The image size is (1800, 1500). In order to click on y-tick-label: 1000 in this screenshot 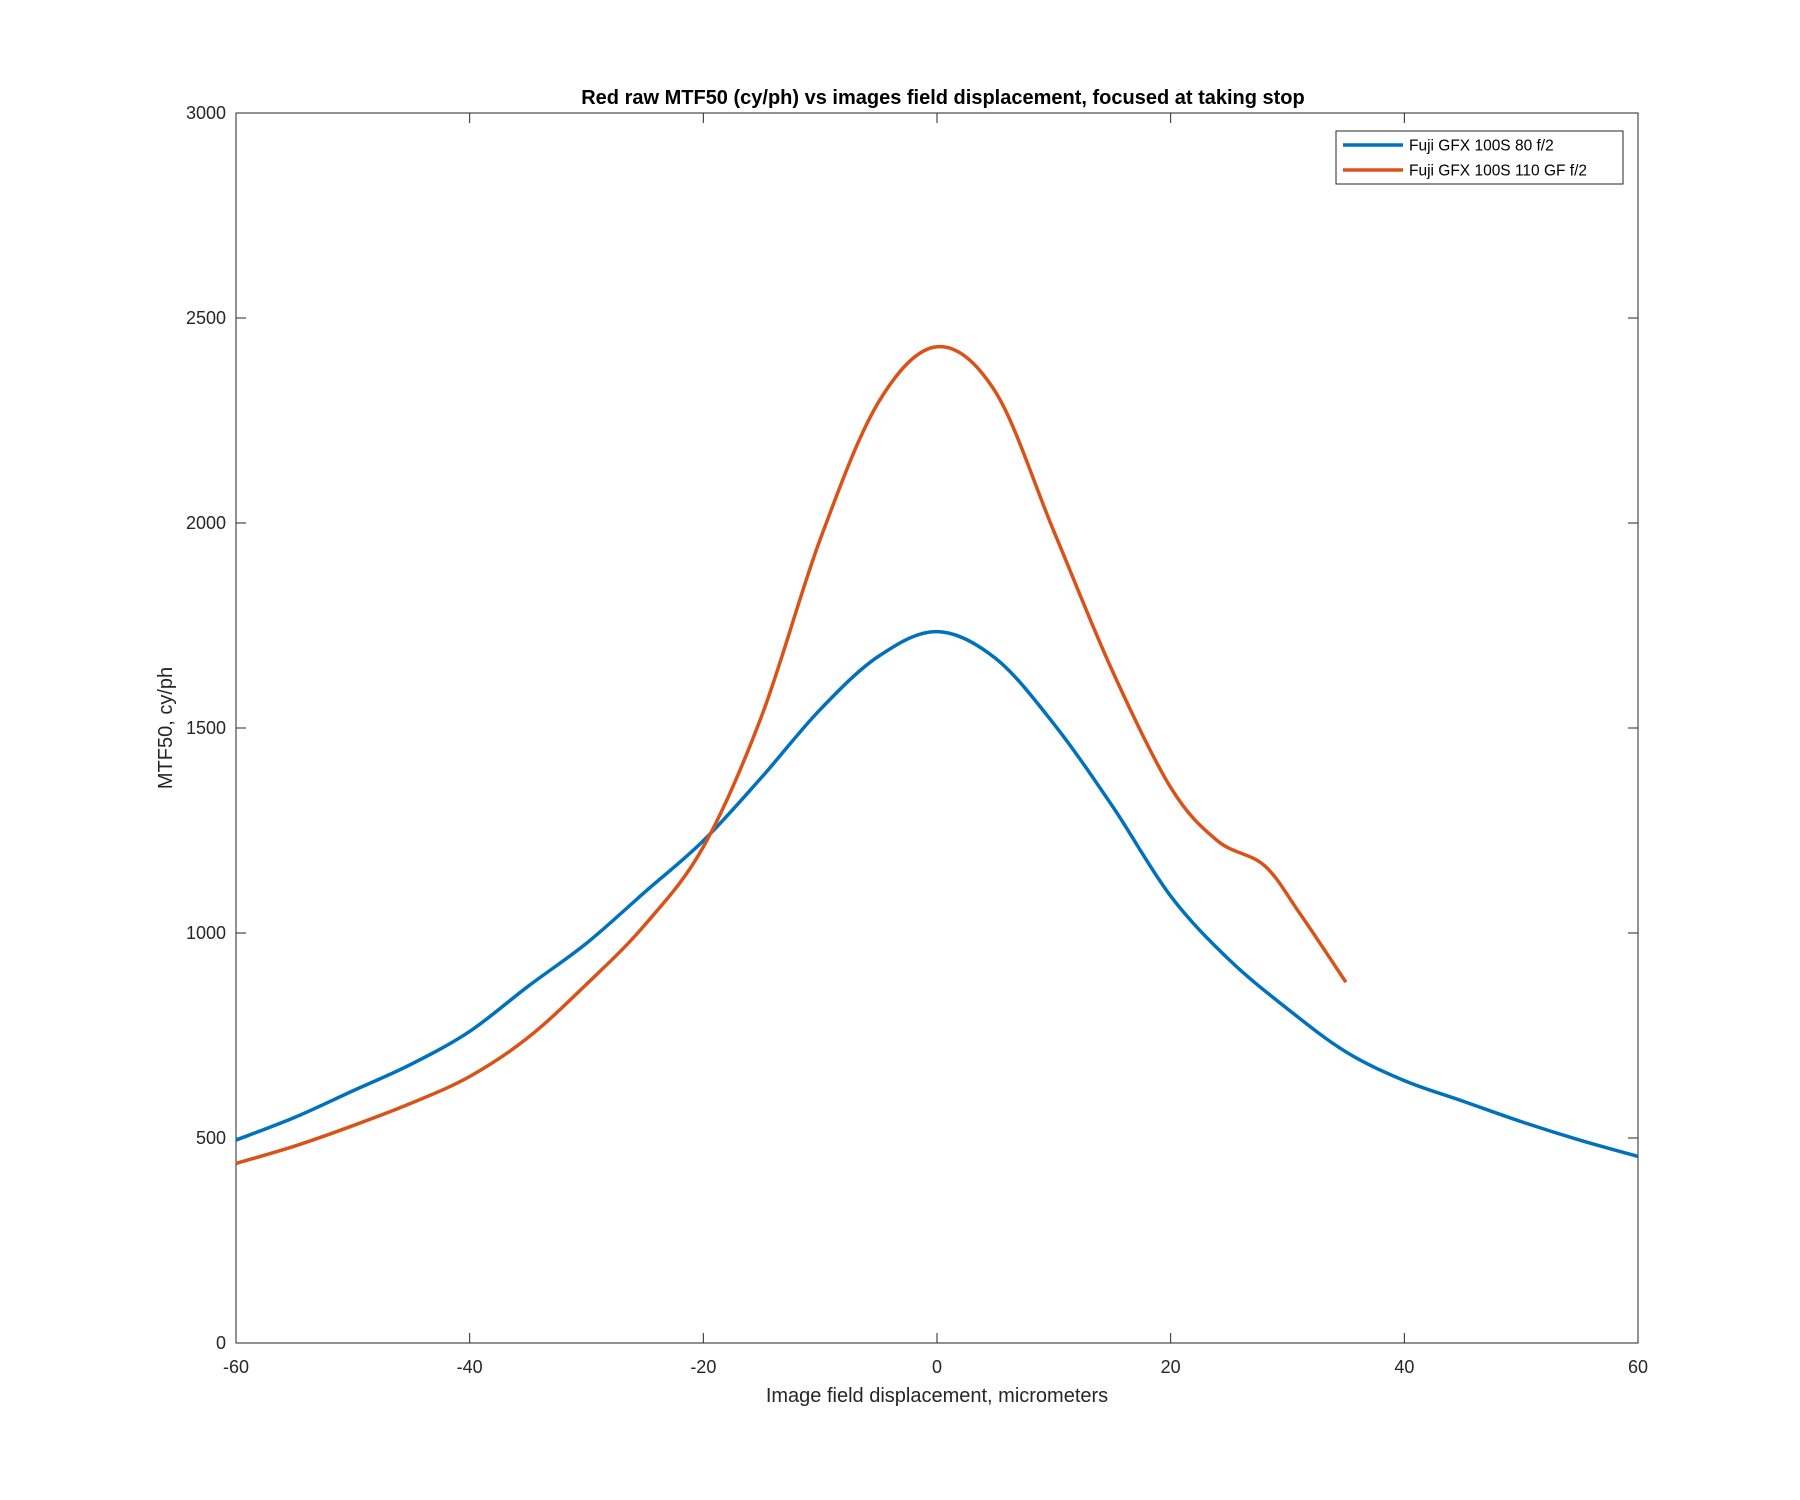, I will do `click(206, 933)`.